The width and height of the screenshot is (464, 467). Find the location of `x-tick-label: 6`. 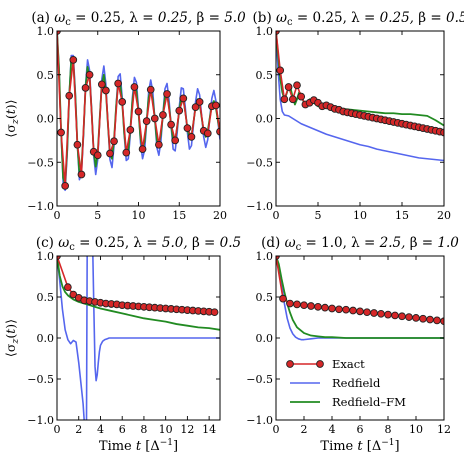

x-tick-label: 6 is located at coordinates (360, 429).